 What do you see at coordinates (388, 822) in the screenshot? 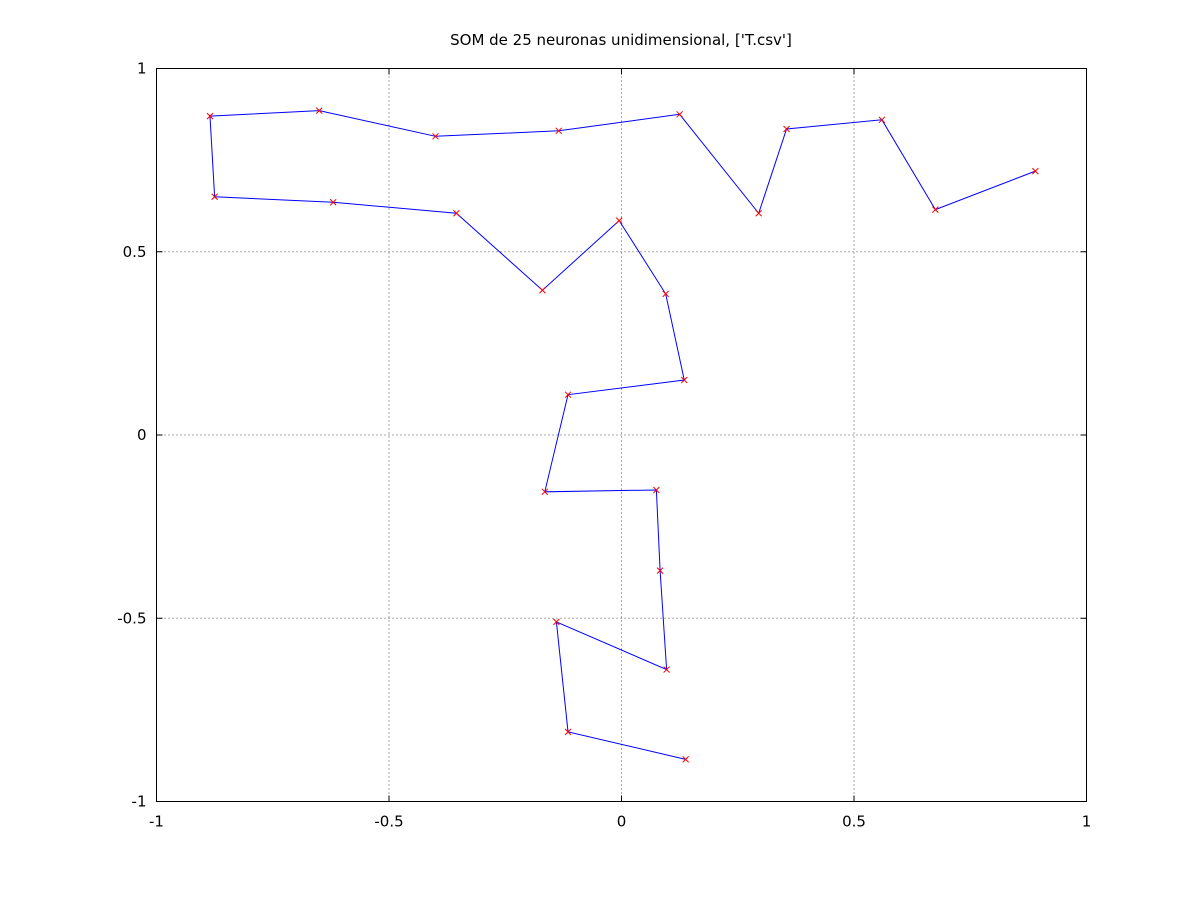
I see `x-tick-label: -0.5` at bounding box center [388, 822].